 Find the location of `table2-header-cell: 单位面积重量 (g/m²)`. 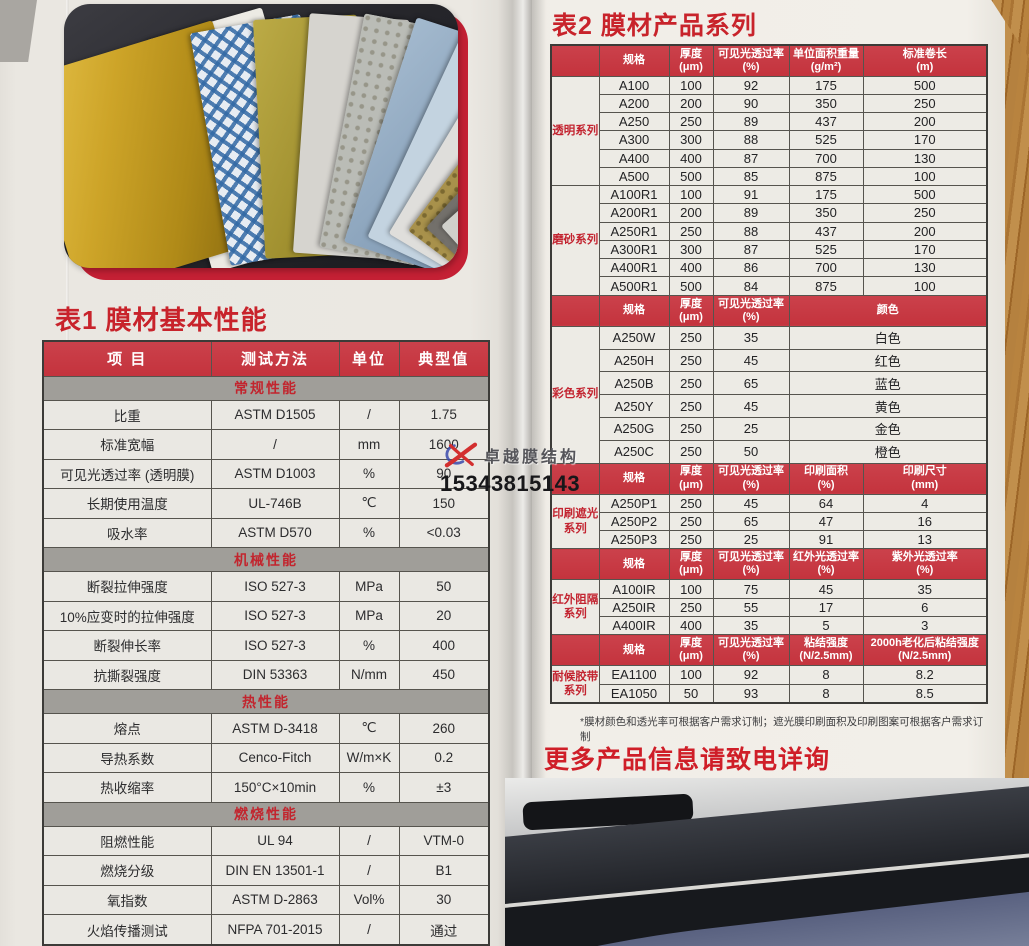

table2-header-cell: 单位面积重量 (g/m²) is located at coordinates (826, 60).